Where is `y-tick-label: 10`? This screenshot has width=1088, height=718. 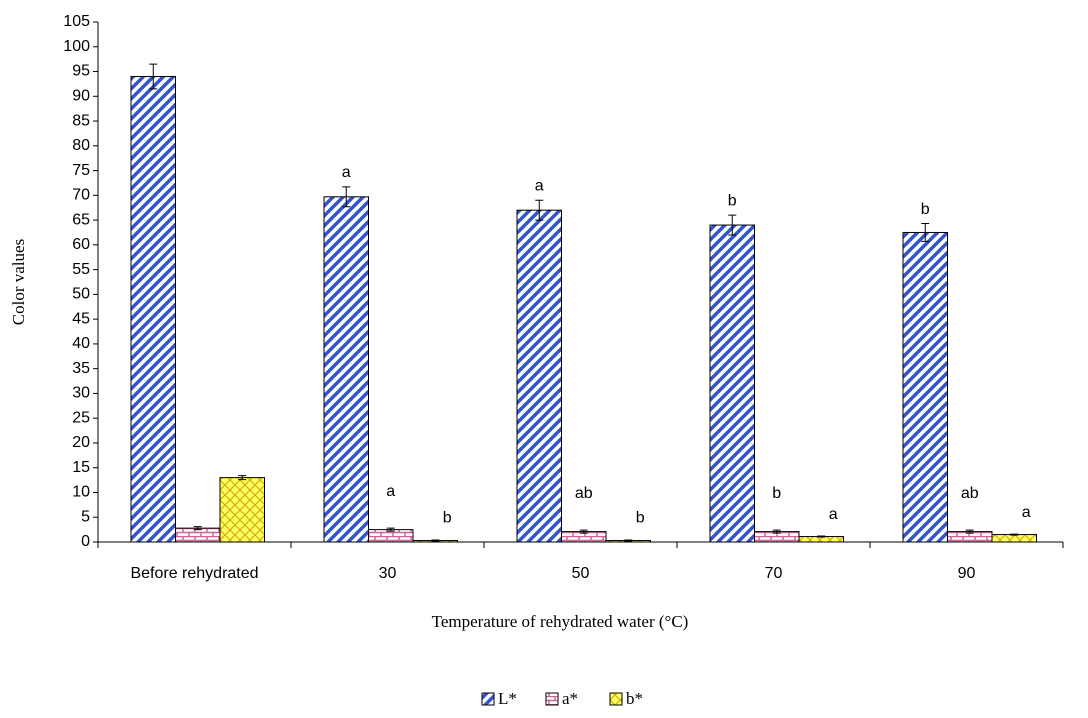
y-tick-label: 10 is located at coordinates (81, 492).